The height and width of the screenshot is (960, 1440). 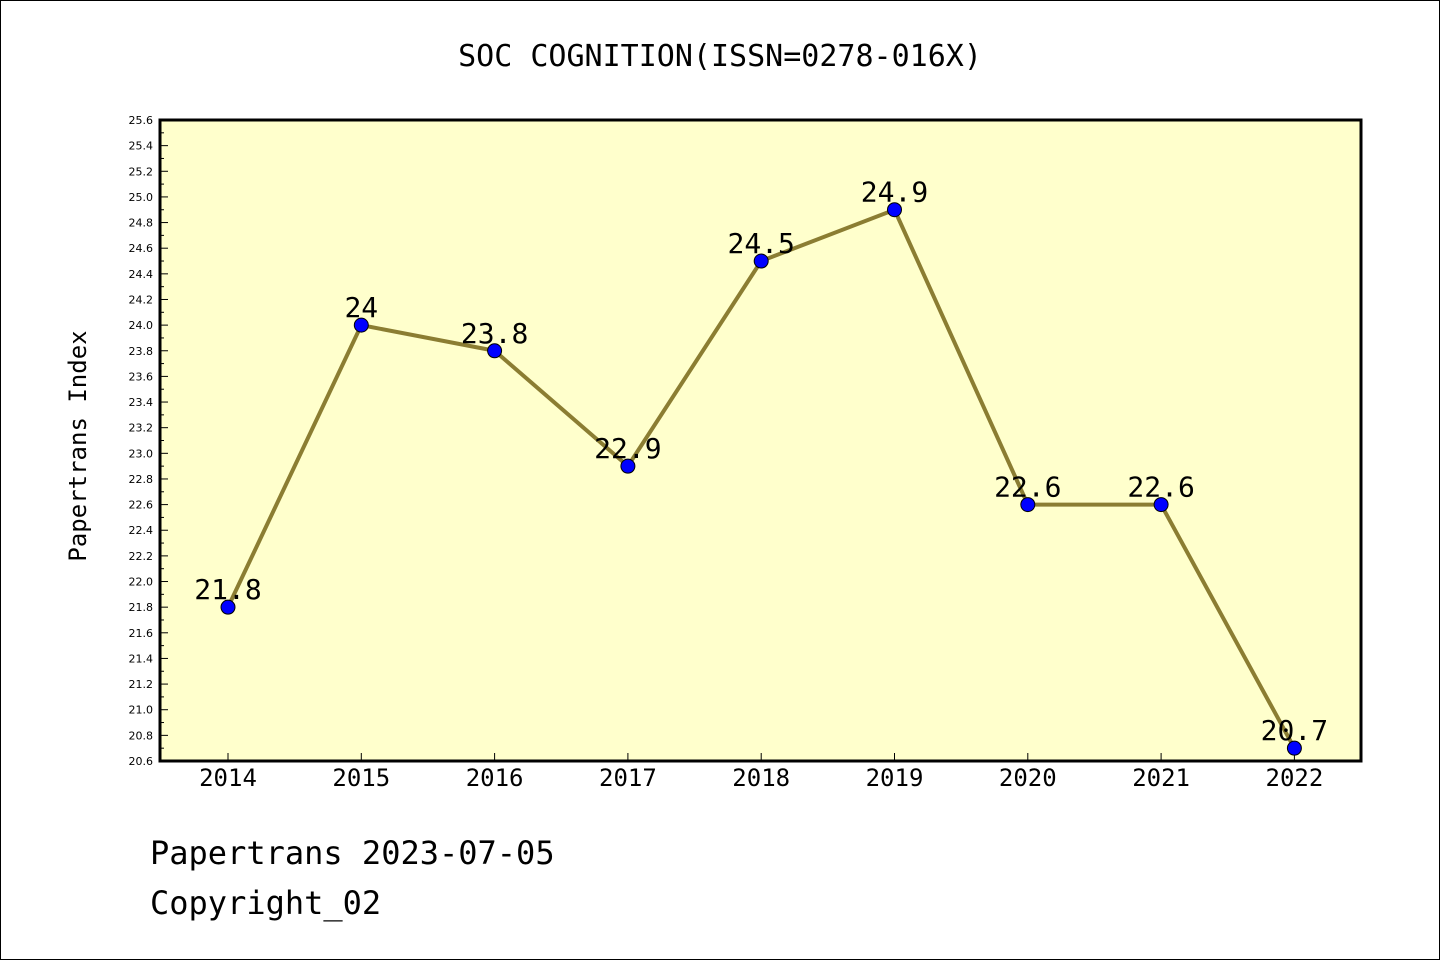 I want to click on y-tick-label: 22.8, so click(x=141, y=479).